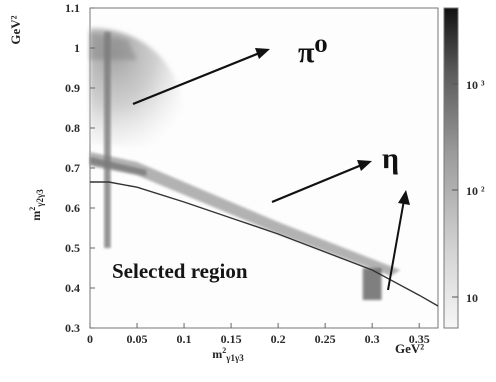 This screenshot has width=496, height=382. Describe the element at coordinates (180, 271) in the screenshot. I see `selected-region-label: Selected region` at that location.